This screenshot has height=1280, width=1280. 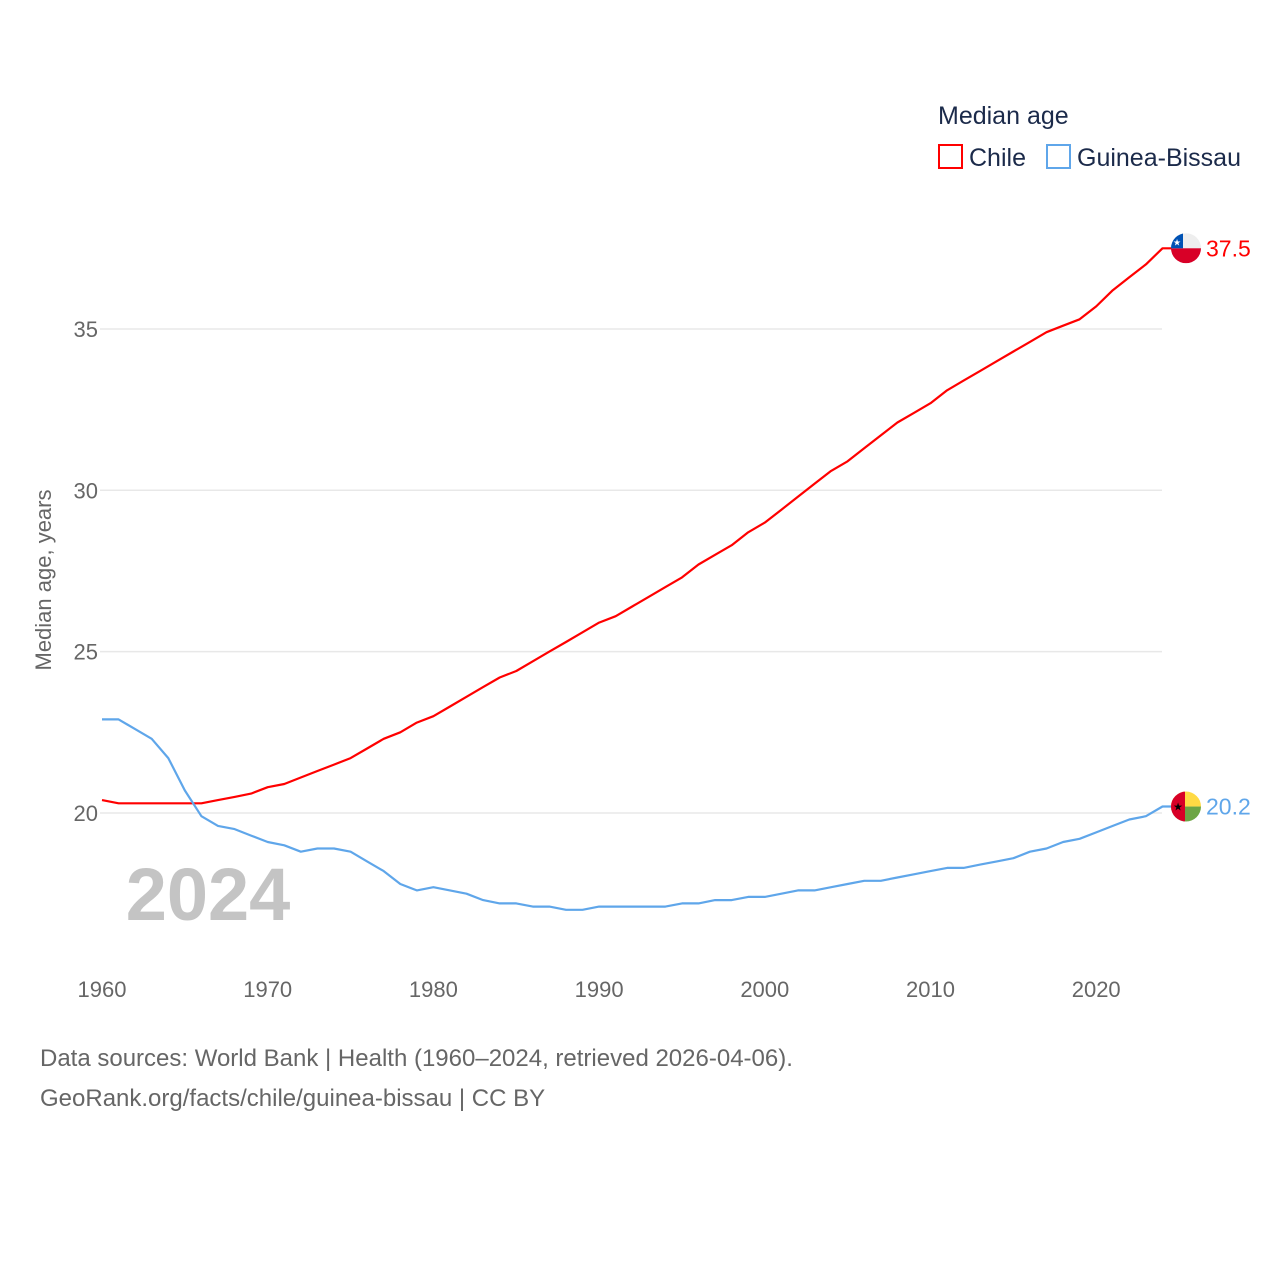 What do you see at coordinates (208, 894) in the screenshot?
I see `year-watermark: 2024` at bounding box center [208, 894].